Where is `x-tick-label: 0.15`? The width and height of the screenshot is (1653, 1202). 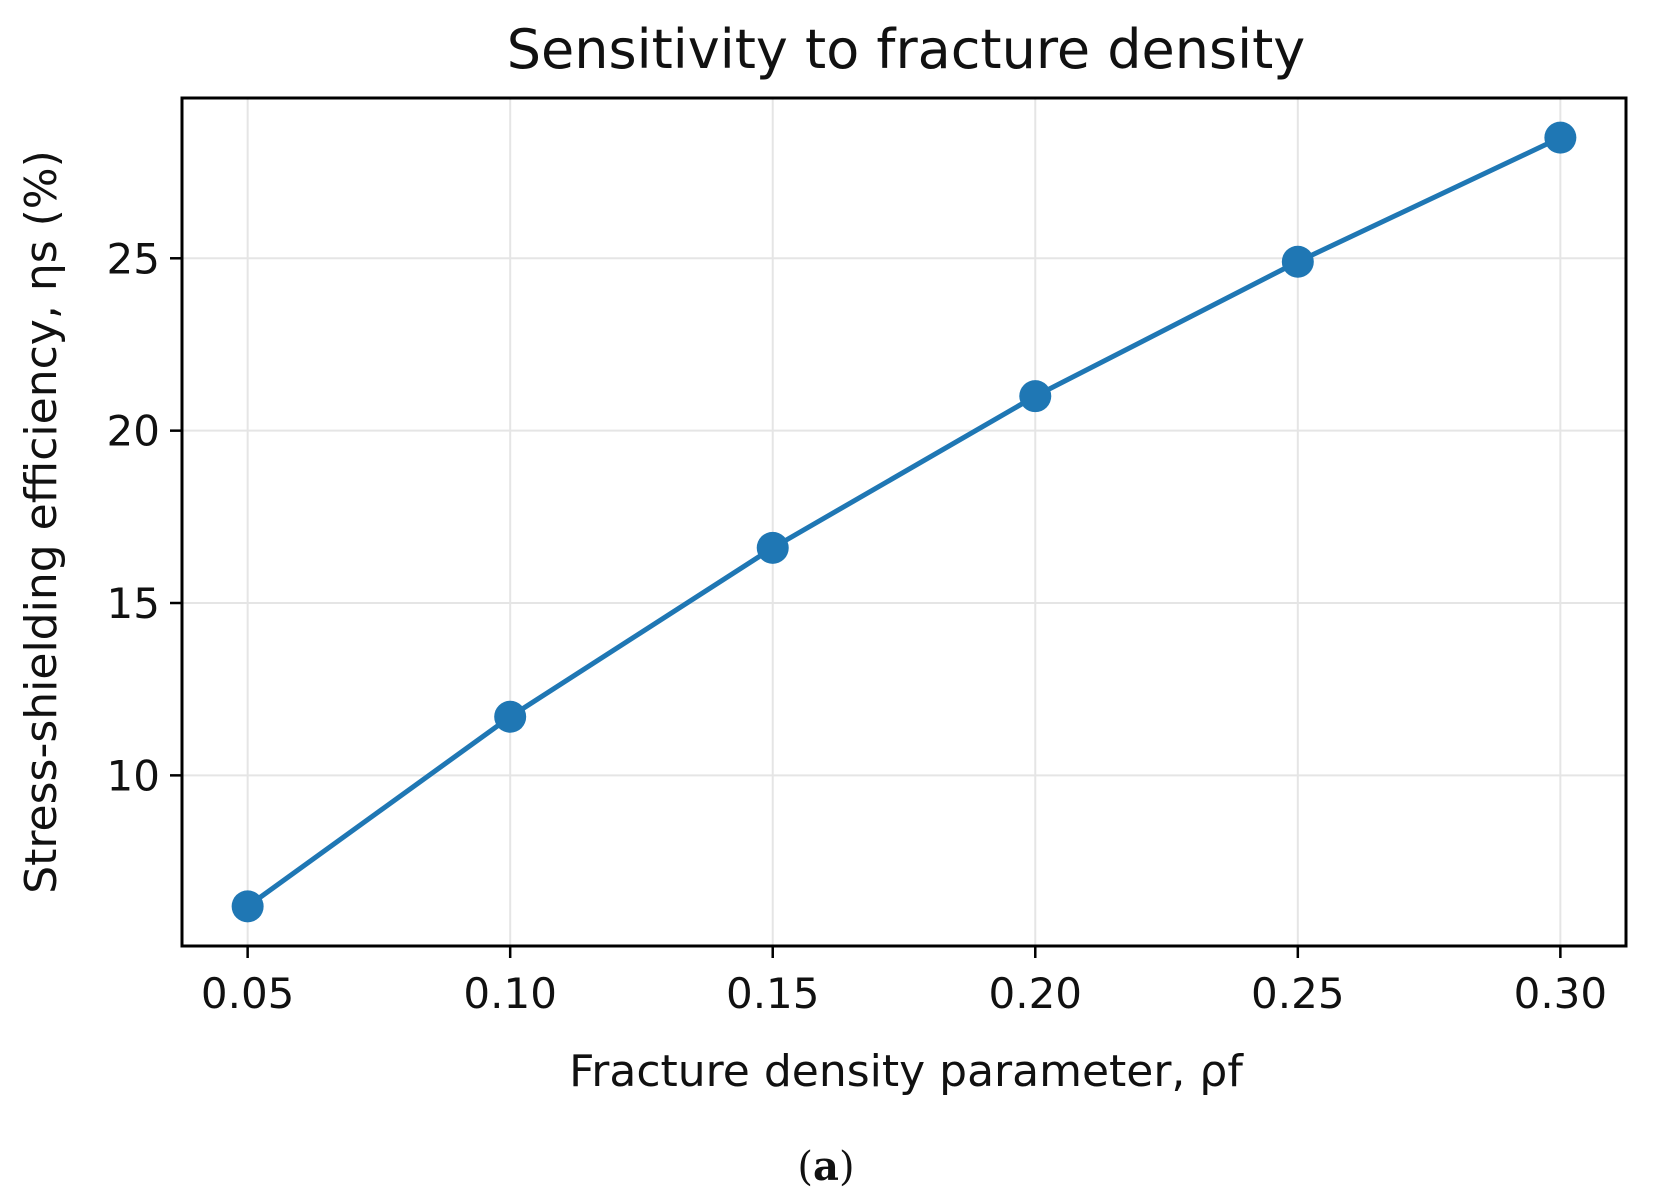 x-tick-label: 0.15 is located at coordinates (773, 993).